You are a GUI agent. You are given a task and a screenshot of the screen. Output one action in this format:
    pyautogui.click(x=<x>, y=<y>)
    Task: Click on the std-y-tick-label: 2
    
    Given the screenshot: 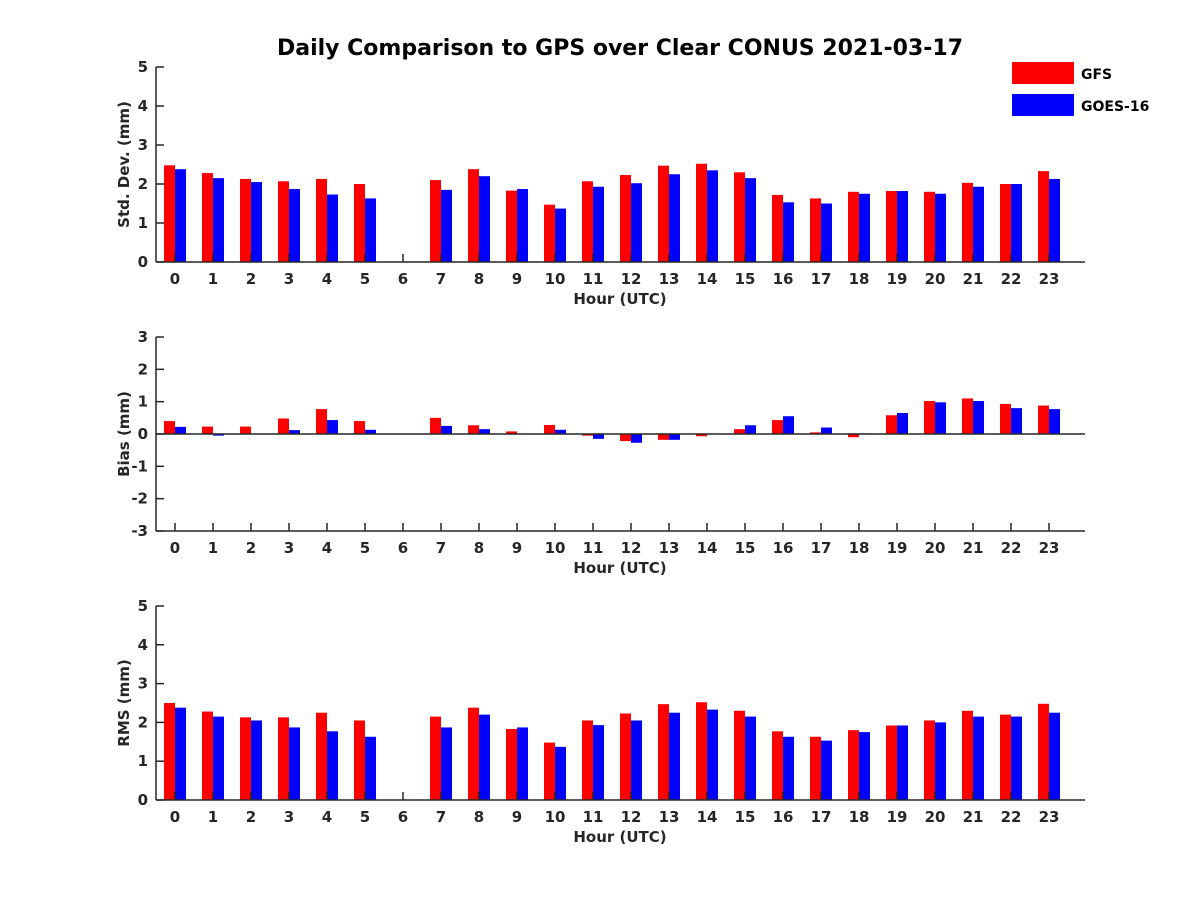 What is the action you would take?
    pyautogui.click(x=143, y=184)
    